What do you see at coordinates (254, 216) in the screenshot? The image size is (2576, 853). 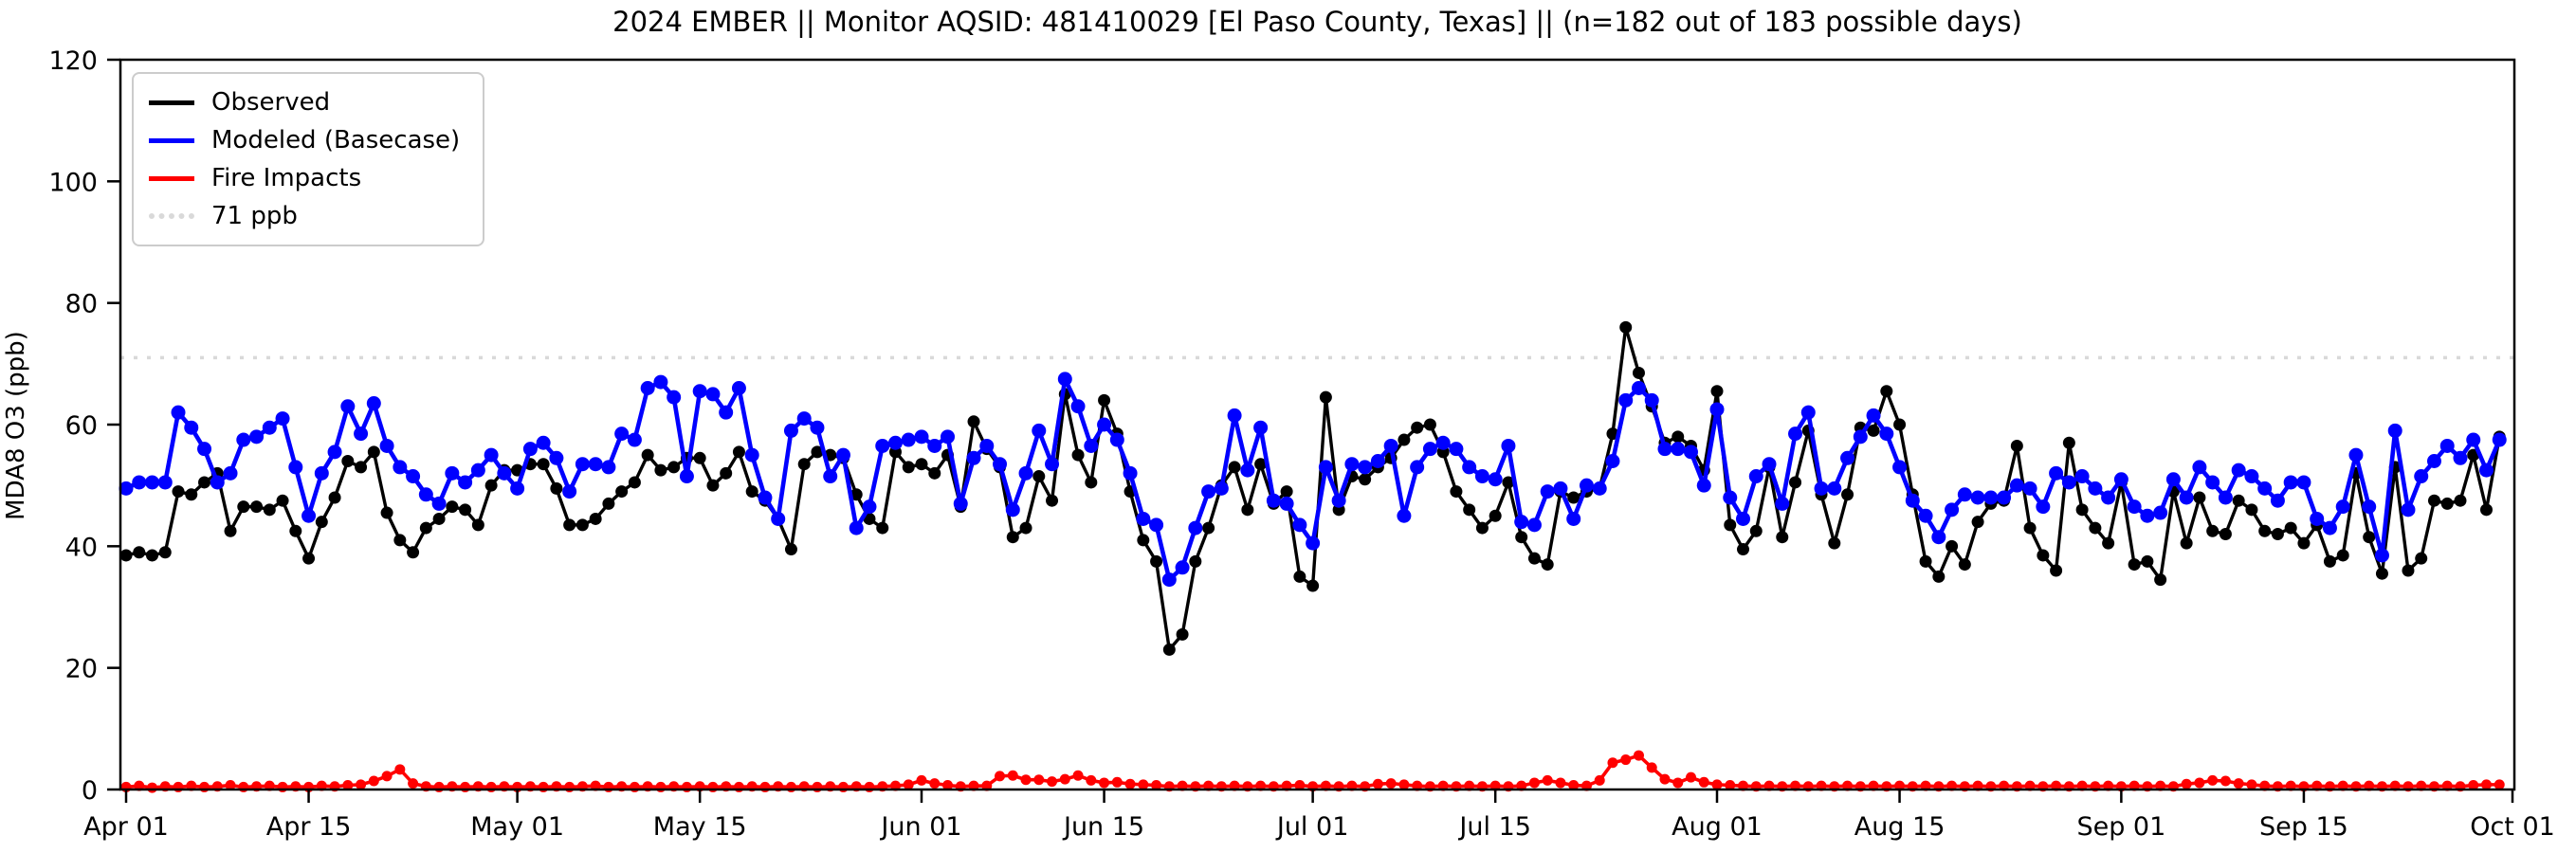 I see `legend-label: 71 ppb` at bounding box center [254, 216].